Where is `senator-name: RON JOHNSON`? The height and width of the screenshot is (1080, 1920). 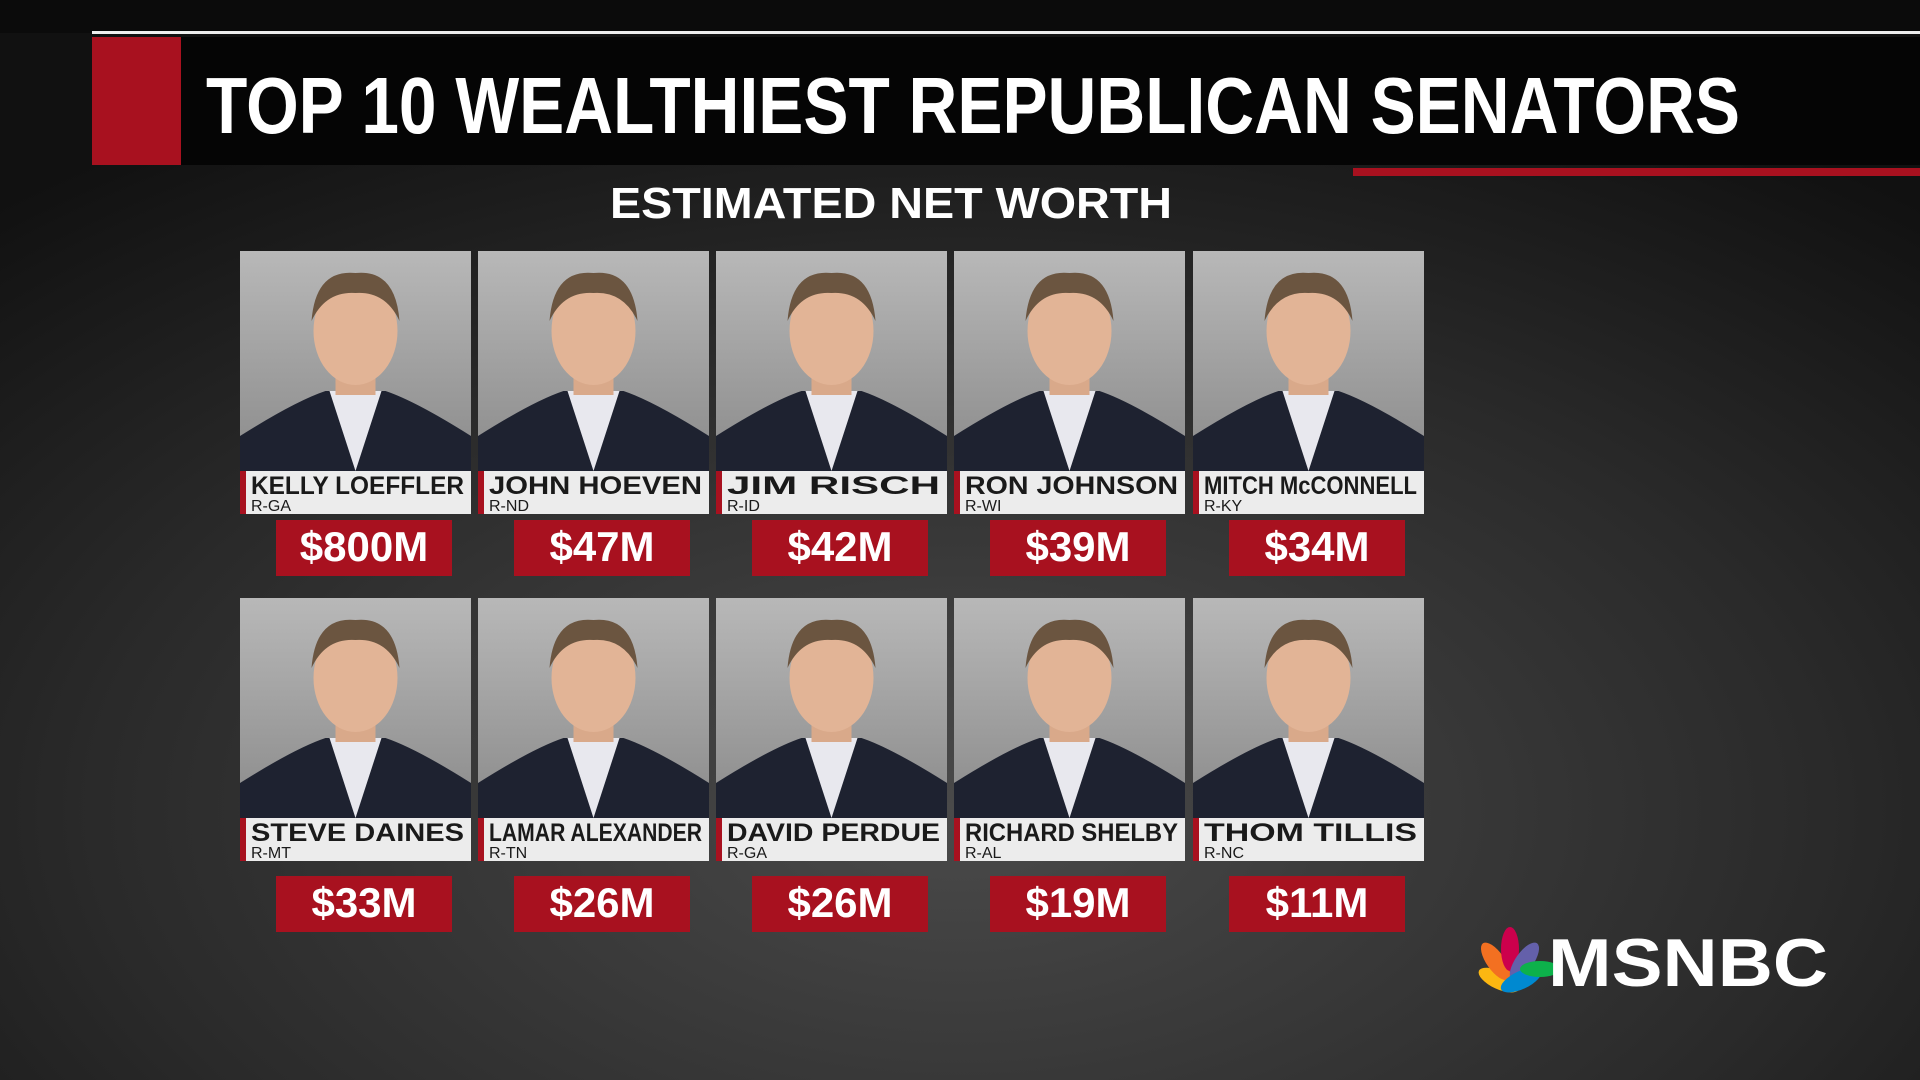
senator-name: RON JOHNSON is located at coordinates (1071, 486).